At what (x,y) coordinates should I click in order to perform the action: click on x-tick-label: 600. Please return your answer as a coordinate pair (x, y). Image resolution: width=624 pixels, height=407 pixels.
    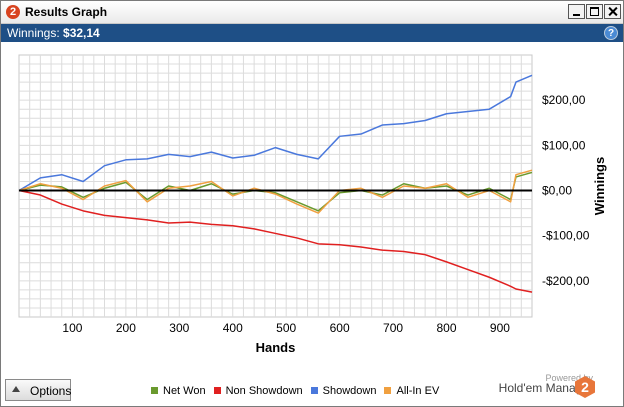
    Looking at the image, I should click on (340, 328).